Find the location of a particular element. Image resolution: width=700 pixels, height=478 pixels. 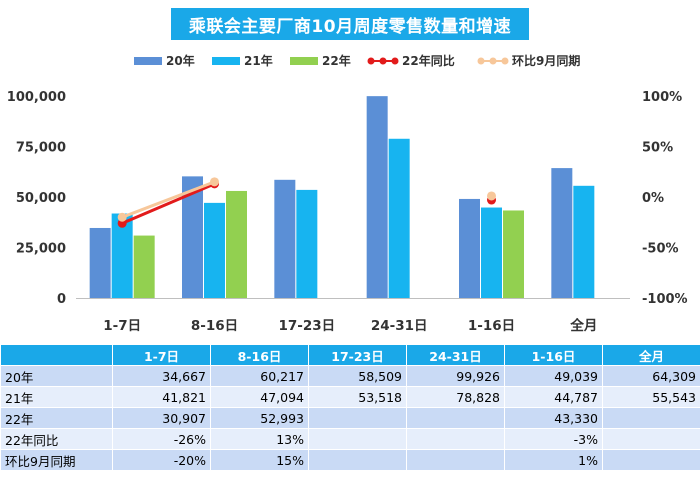

y-left-tick-label: 75,000 is located at coordinates (41, 148).